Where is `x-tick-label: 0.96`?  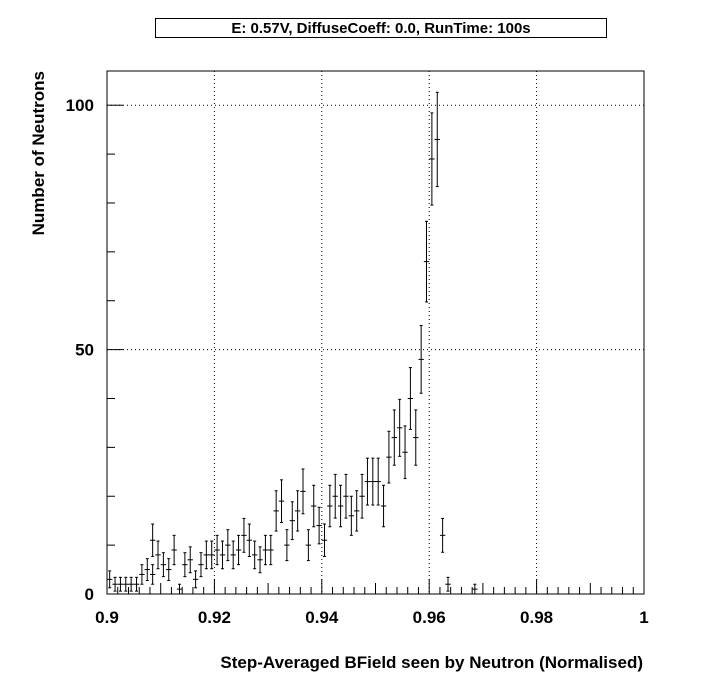
x-tick-label: 0.96 is located at coordinates (429, 617).